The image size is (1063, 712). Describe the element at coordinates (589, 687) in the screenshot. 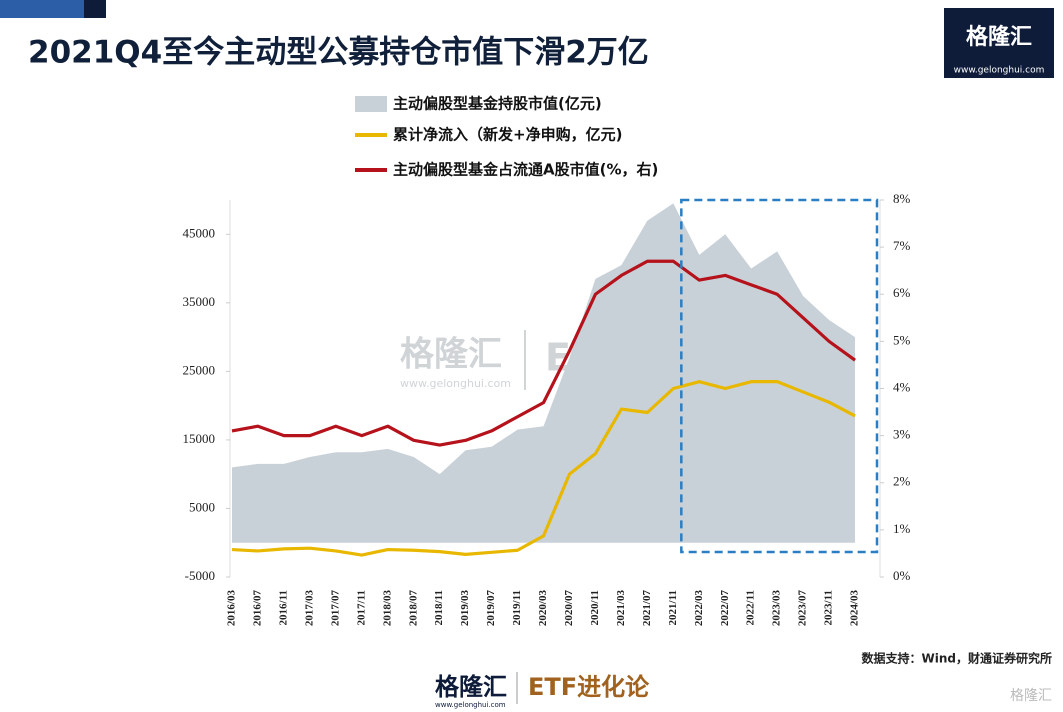

I see `footer-text: ETF进化论` at that location.